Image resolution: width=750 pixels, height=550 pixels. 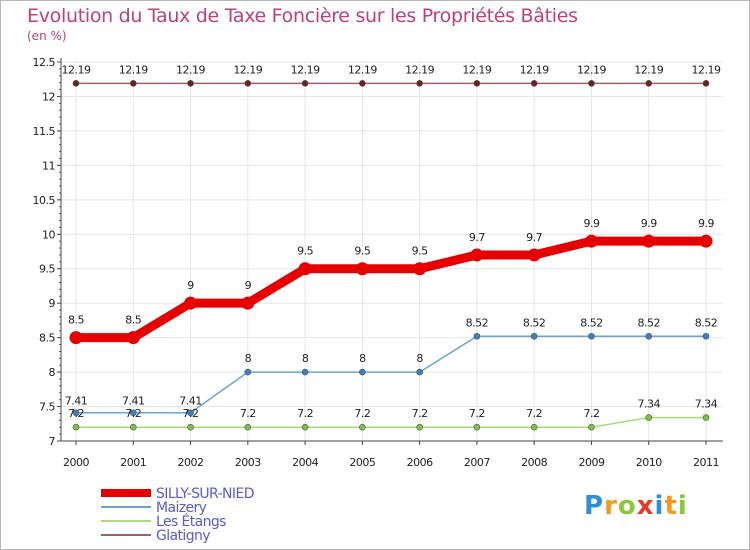 I want to click on x-tick-label: 2007, so click(x=477, y=462).